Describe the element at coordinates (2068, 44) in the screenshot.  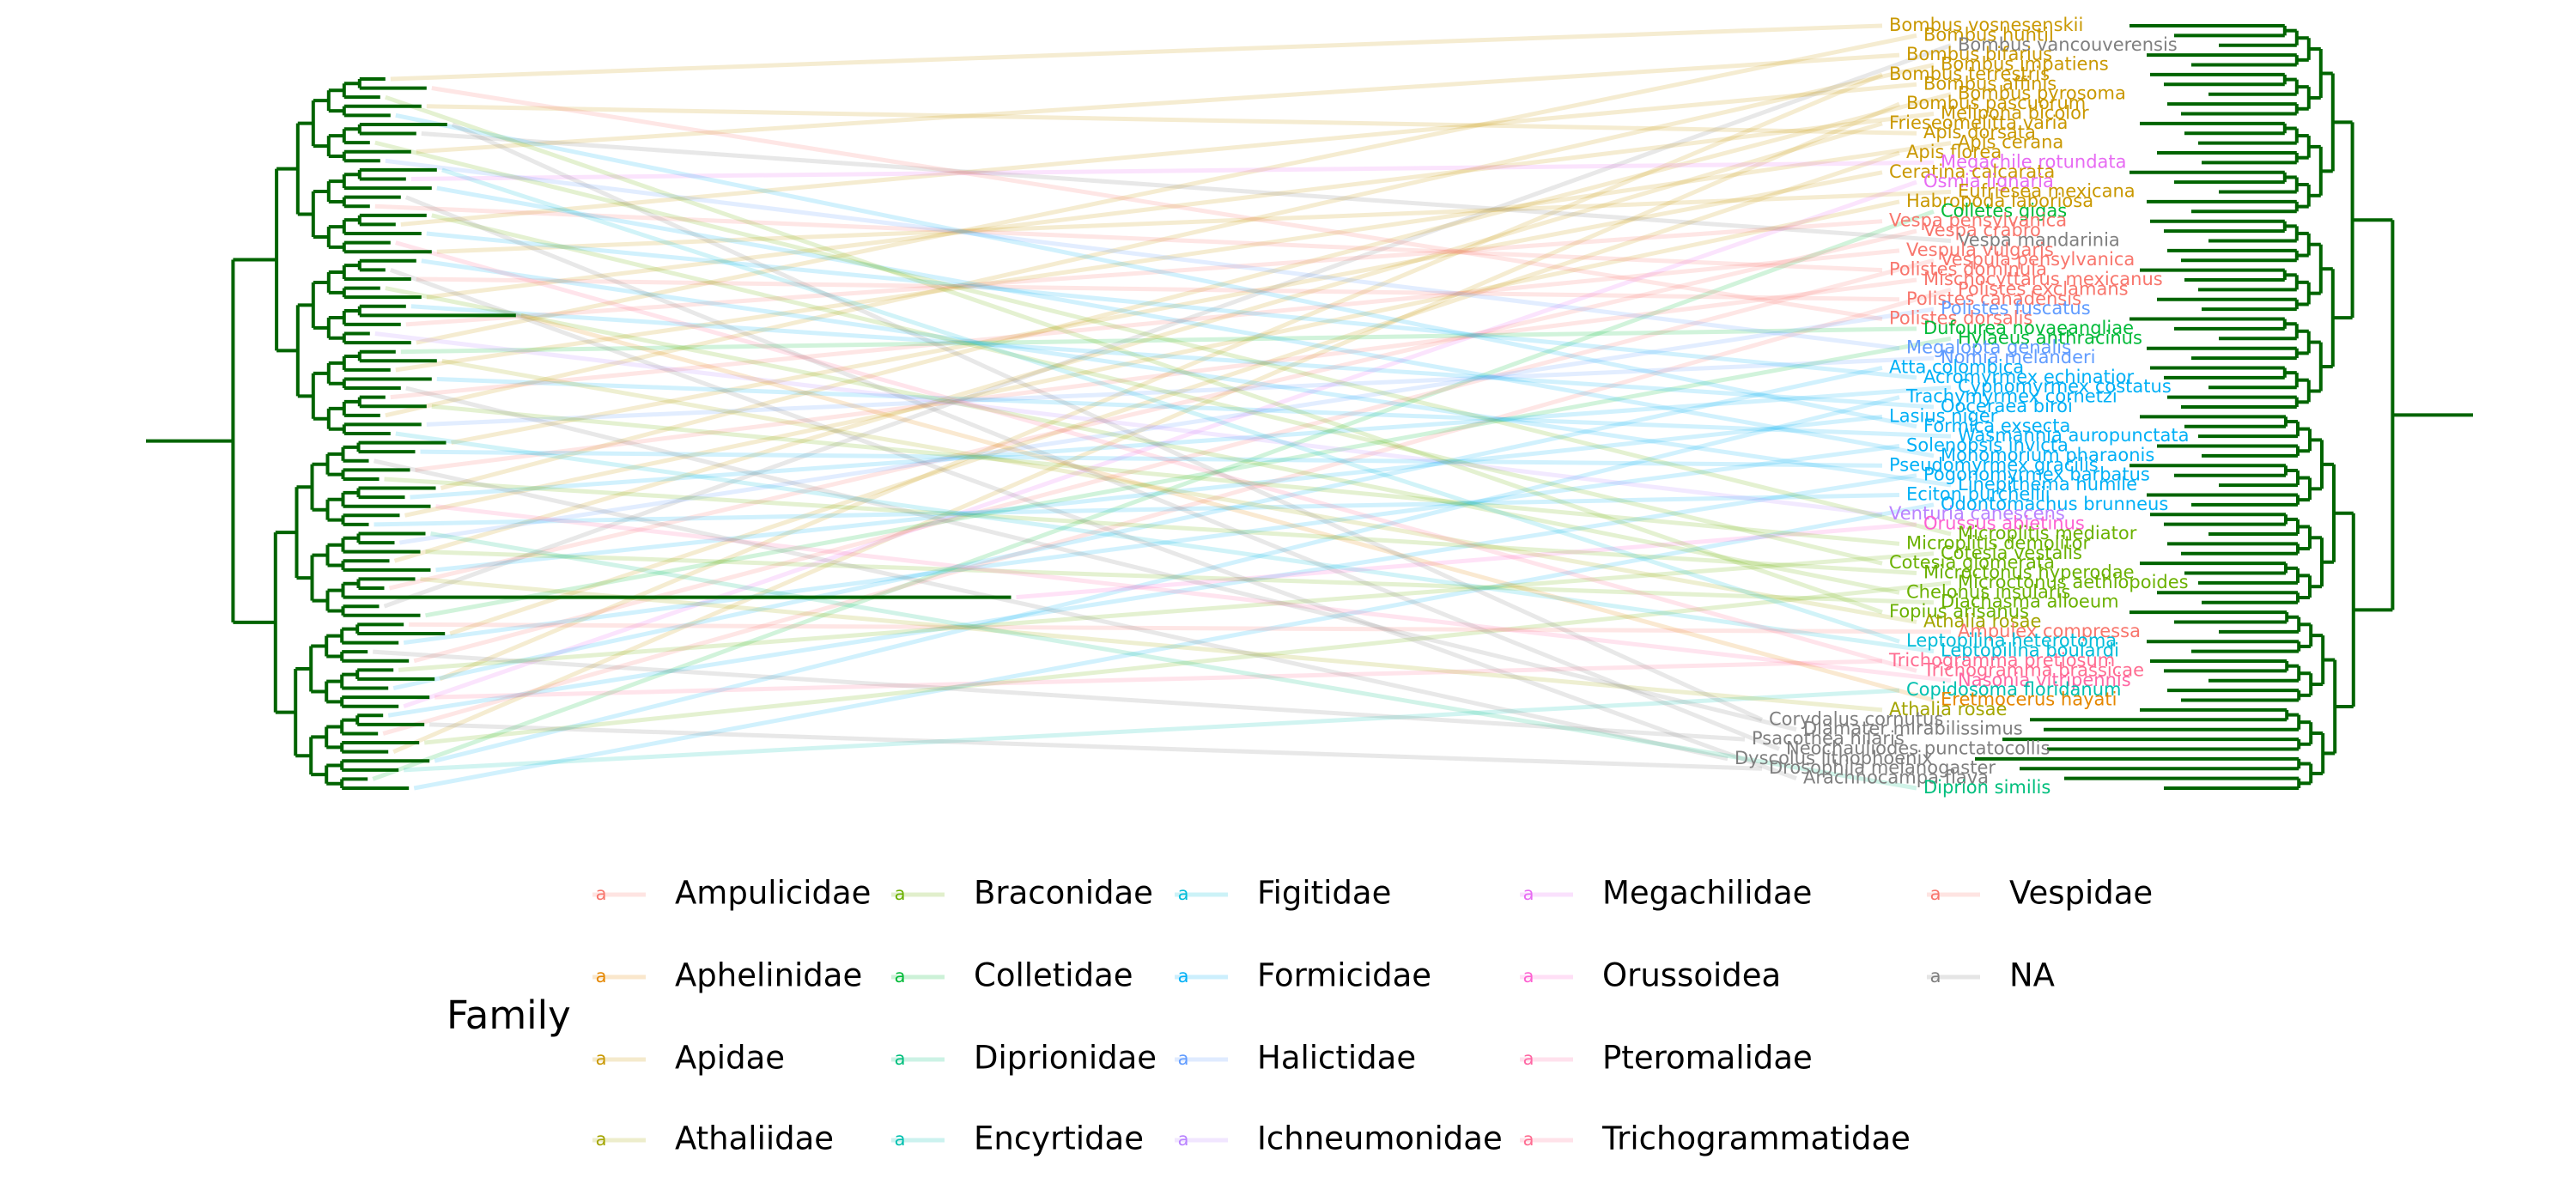
I see `tip-label: Bombus vancouverensis` at that location.